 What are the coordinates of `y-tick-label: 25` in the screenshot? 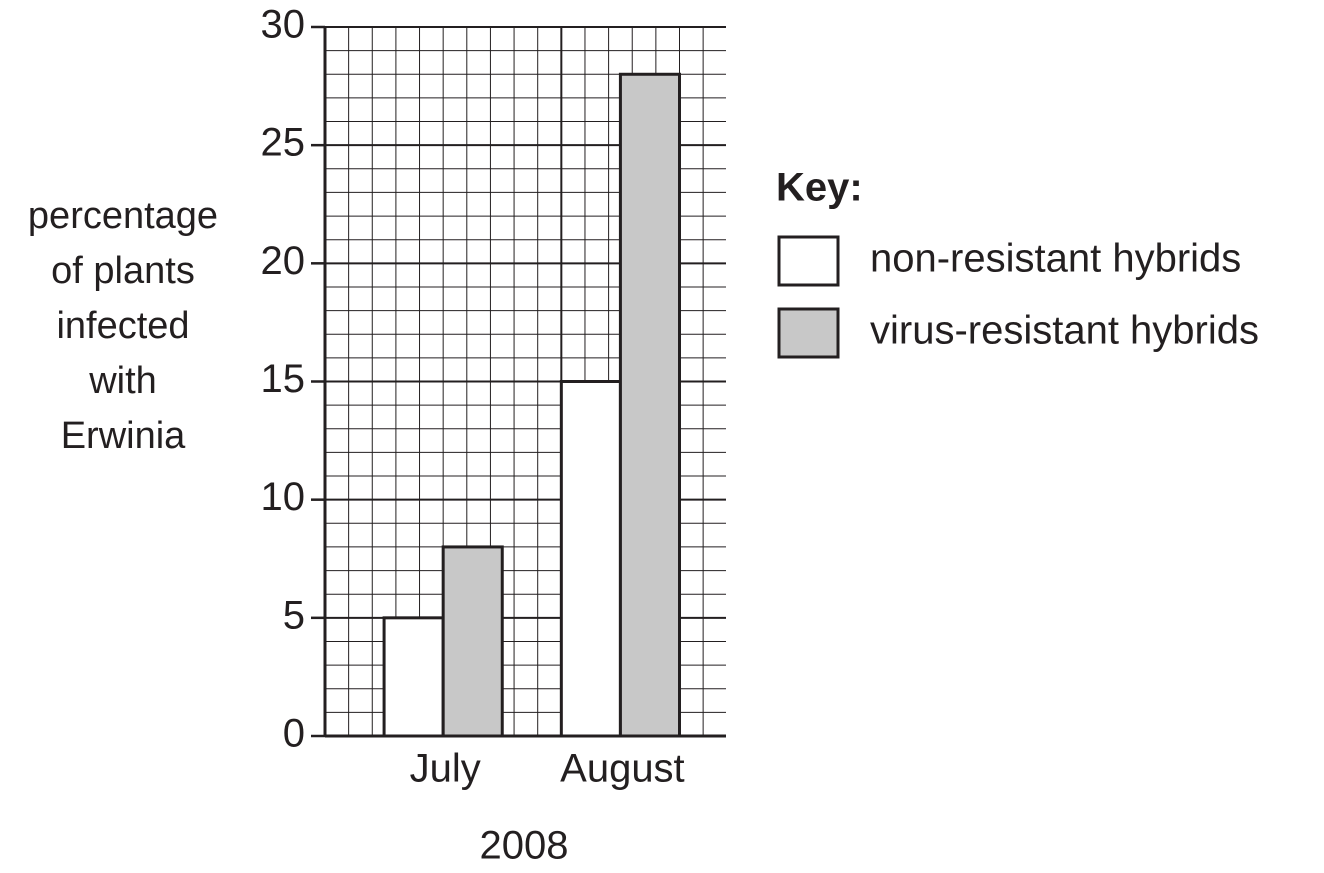 It's located at (283, 143).